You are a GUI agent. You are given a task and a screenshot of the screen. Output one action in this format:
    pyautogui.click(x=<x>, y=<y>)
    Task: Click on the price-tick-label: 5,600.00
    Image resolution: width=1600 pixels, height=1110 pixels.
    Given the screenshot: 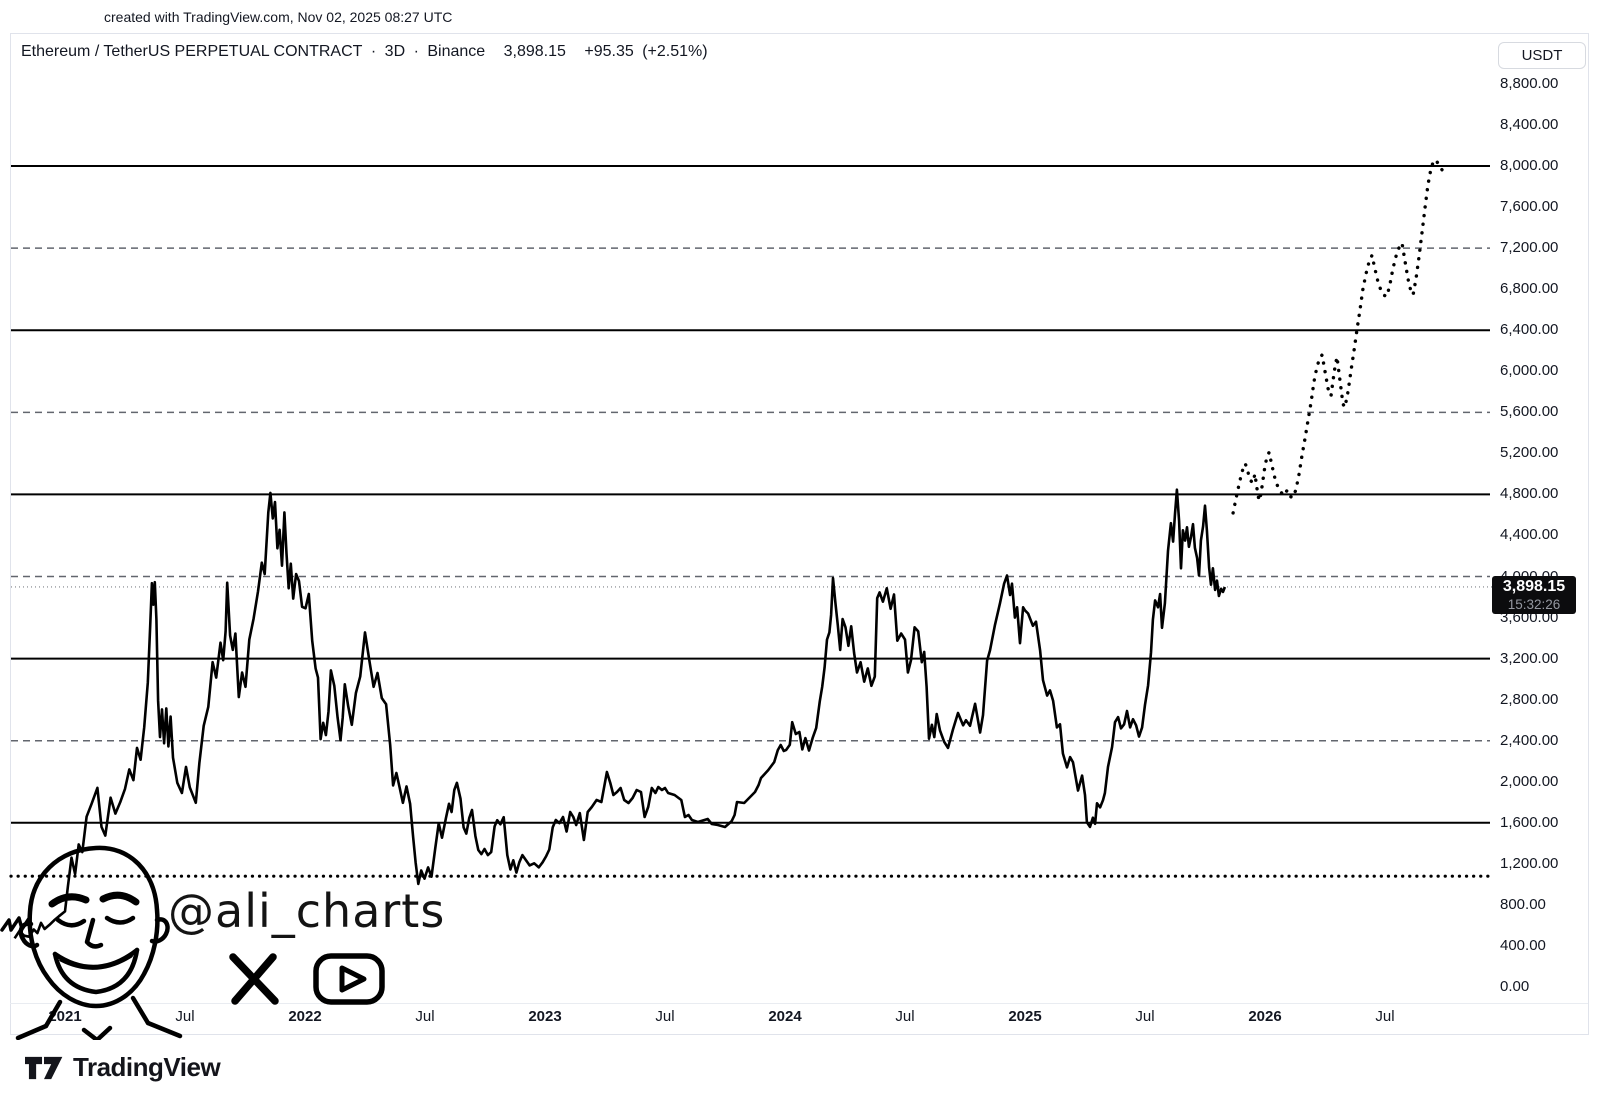 What is the action you would take?
    pyautogui.click(x=1529, y=412)
    